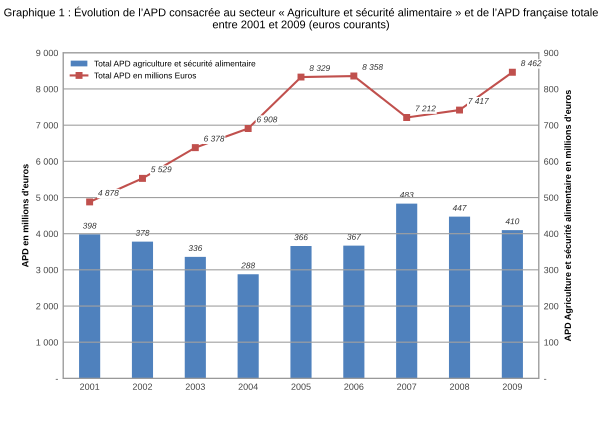 The height and width of the screenshot is (440, 602). Describe the element at coordinates (459, 208) in the screenshot. I see `data-label: 447` at that location.